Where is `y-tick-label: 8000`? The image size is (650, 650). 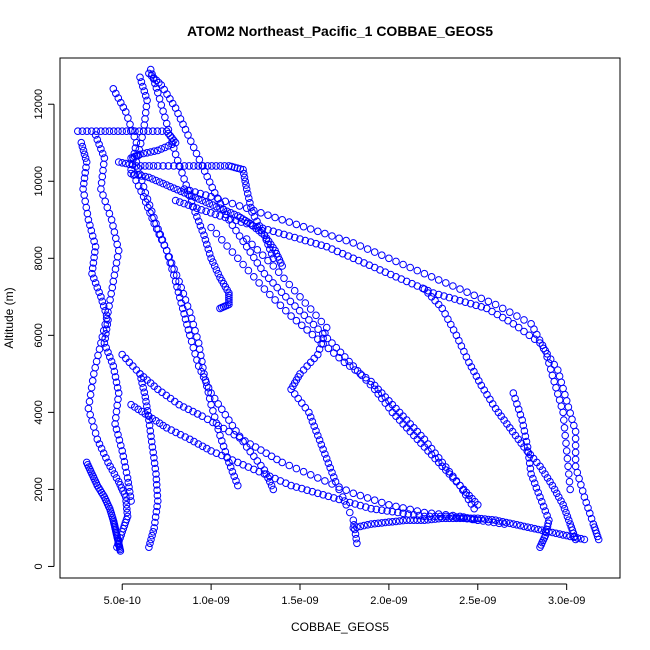
y-tick-label: 8000 is located at coordinates (39, 258).